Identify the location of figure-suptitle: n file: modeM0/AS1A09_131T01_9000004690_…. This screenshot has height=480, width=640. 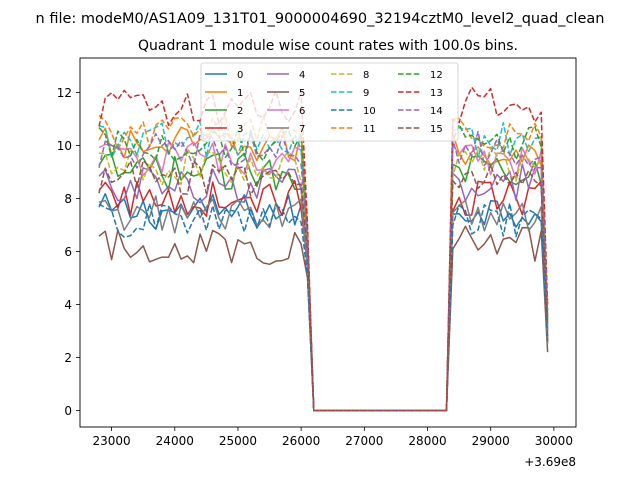
(320, 19).